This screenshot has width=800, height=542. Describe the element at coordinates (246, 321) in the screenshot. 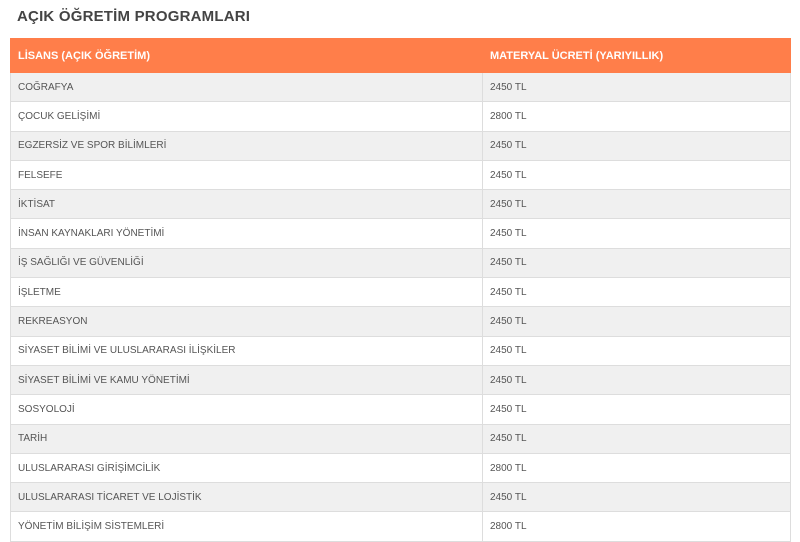

I see `program-name-cell: REKREASYON` at that location.